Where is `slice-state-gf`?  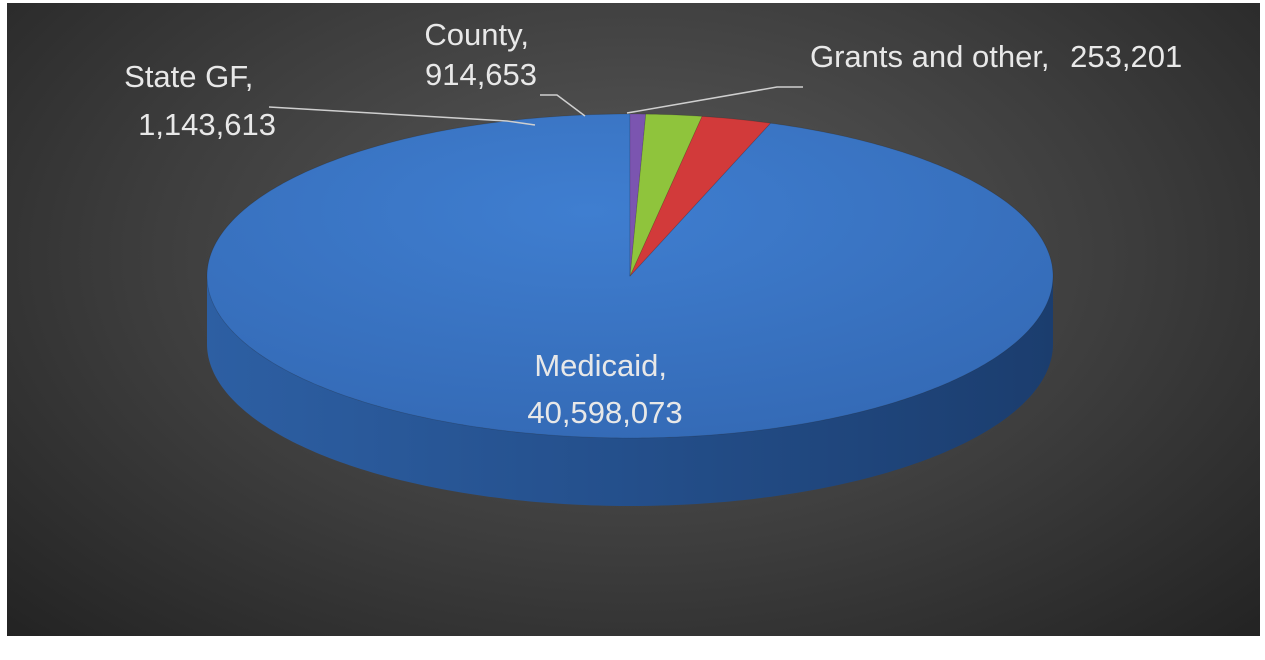
slice-state-gf is located at coordinates (700, 196).